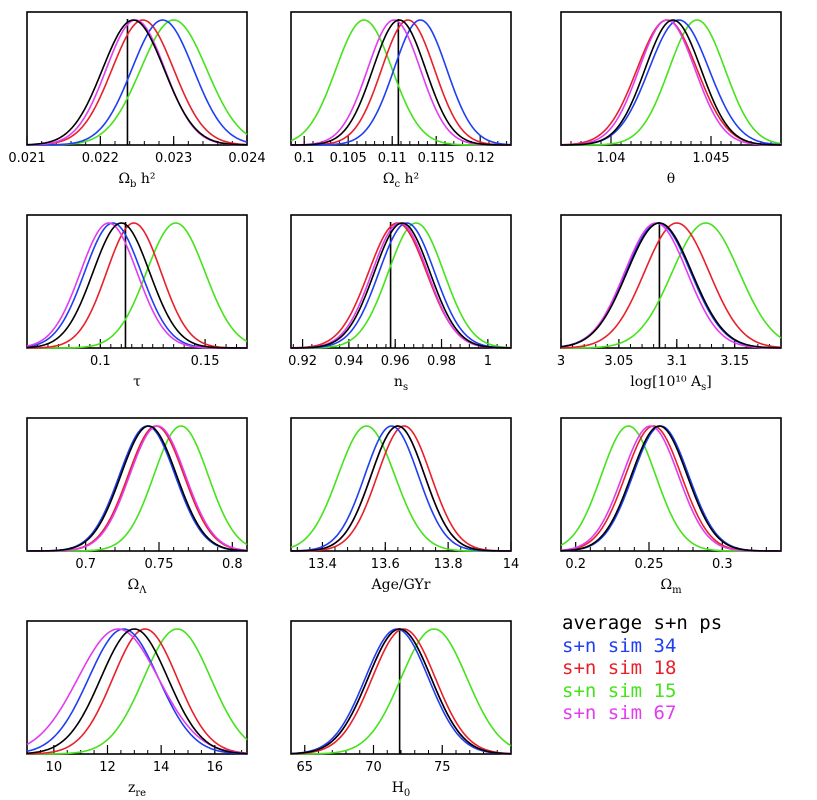  What do you see at coordinates (442, 767) in the screenshot?
I see `tick-label: 75` at bounding box center [442, 767].